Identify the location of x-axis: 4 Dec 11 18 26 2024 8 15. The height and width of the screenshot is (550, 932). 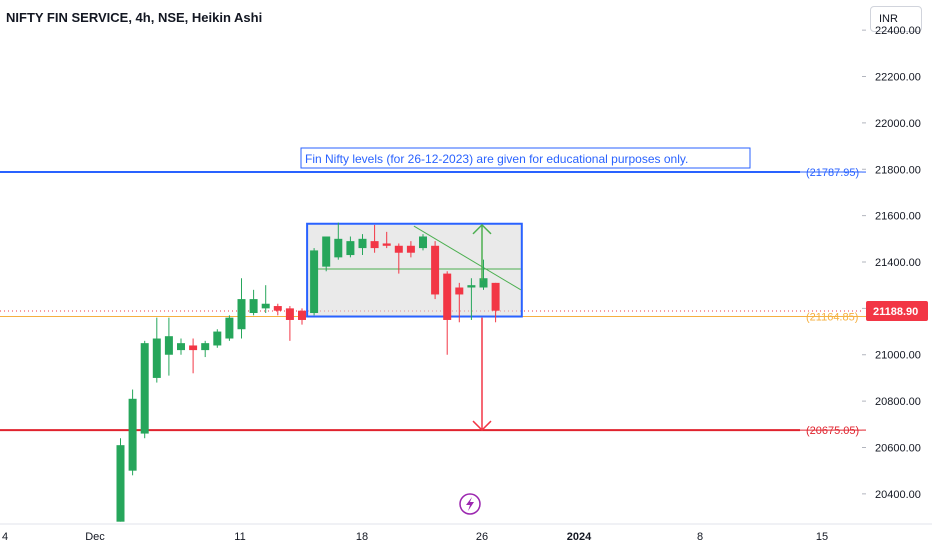
(415, 537).